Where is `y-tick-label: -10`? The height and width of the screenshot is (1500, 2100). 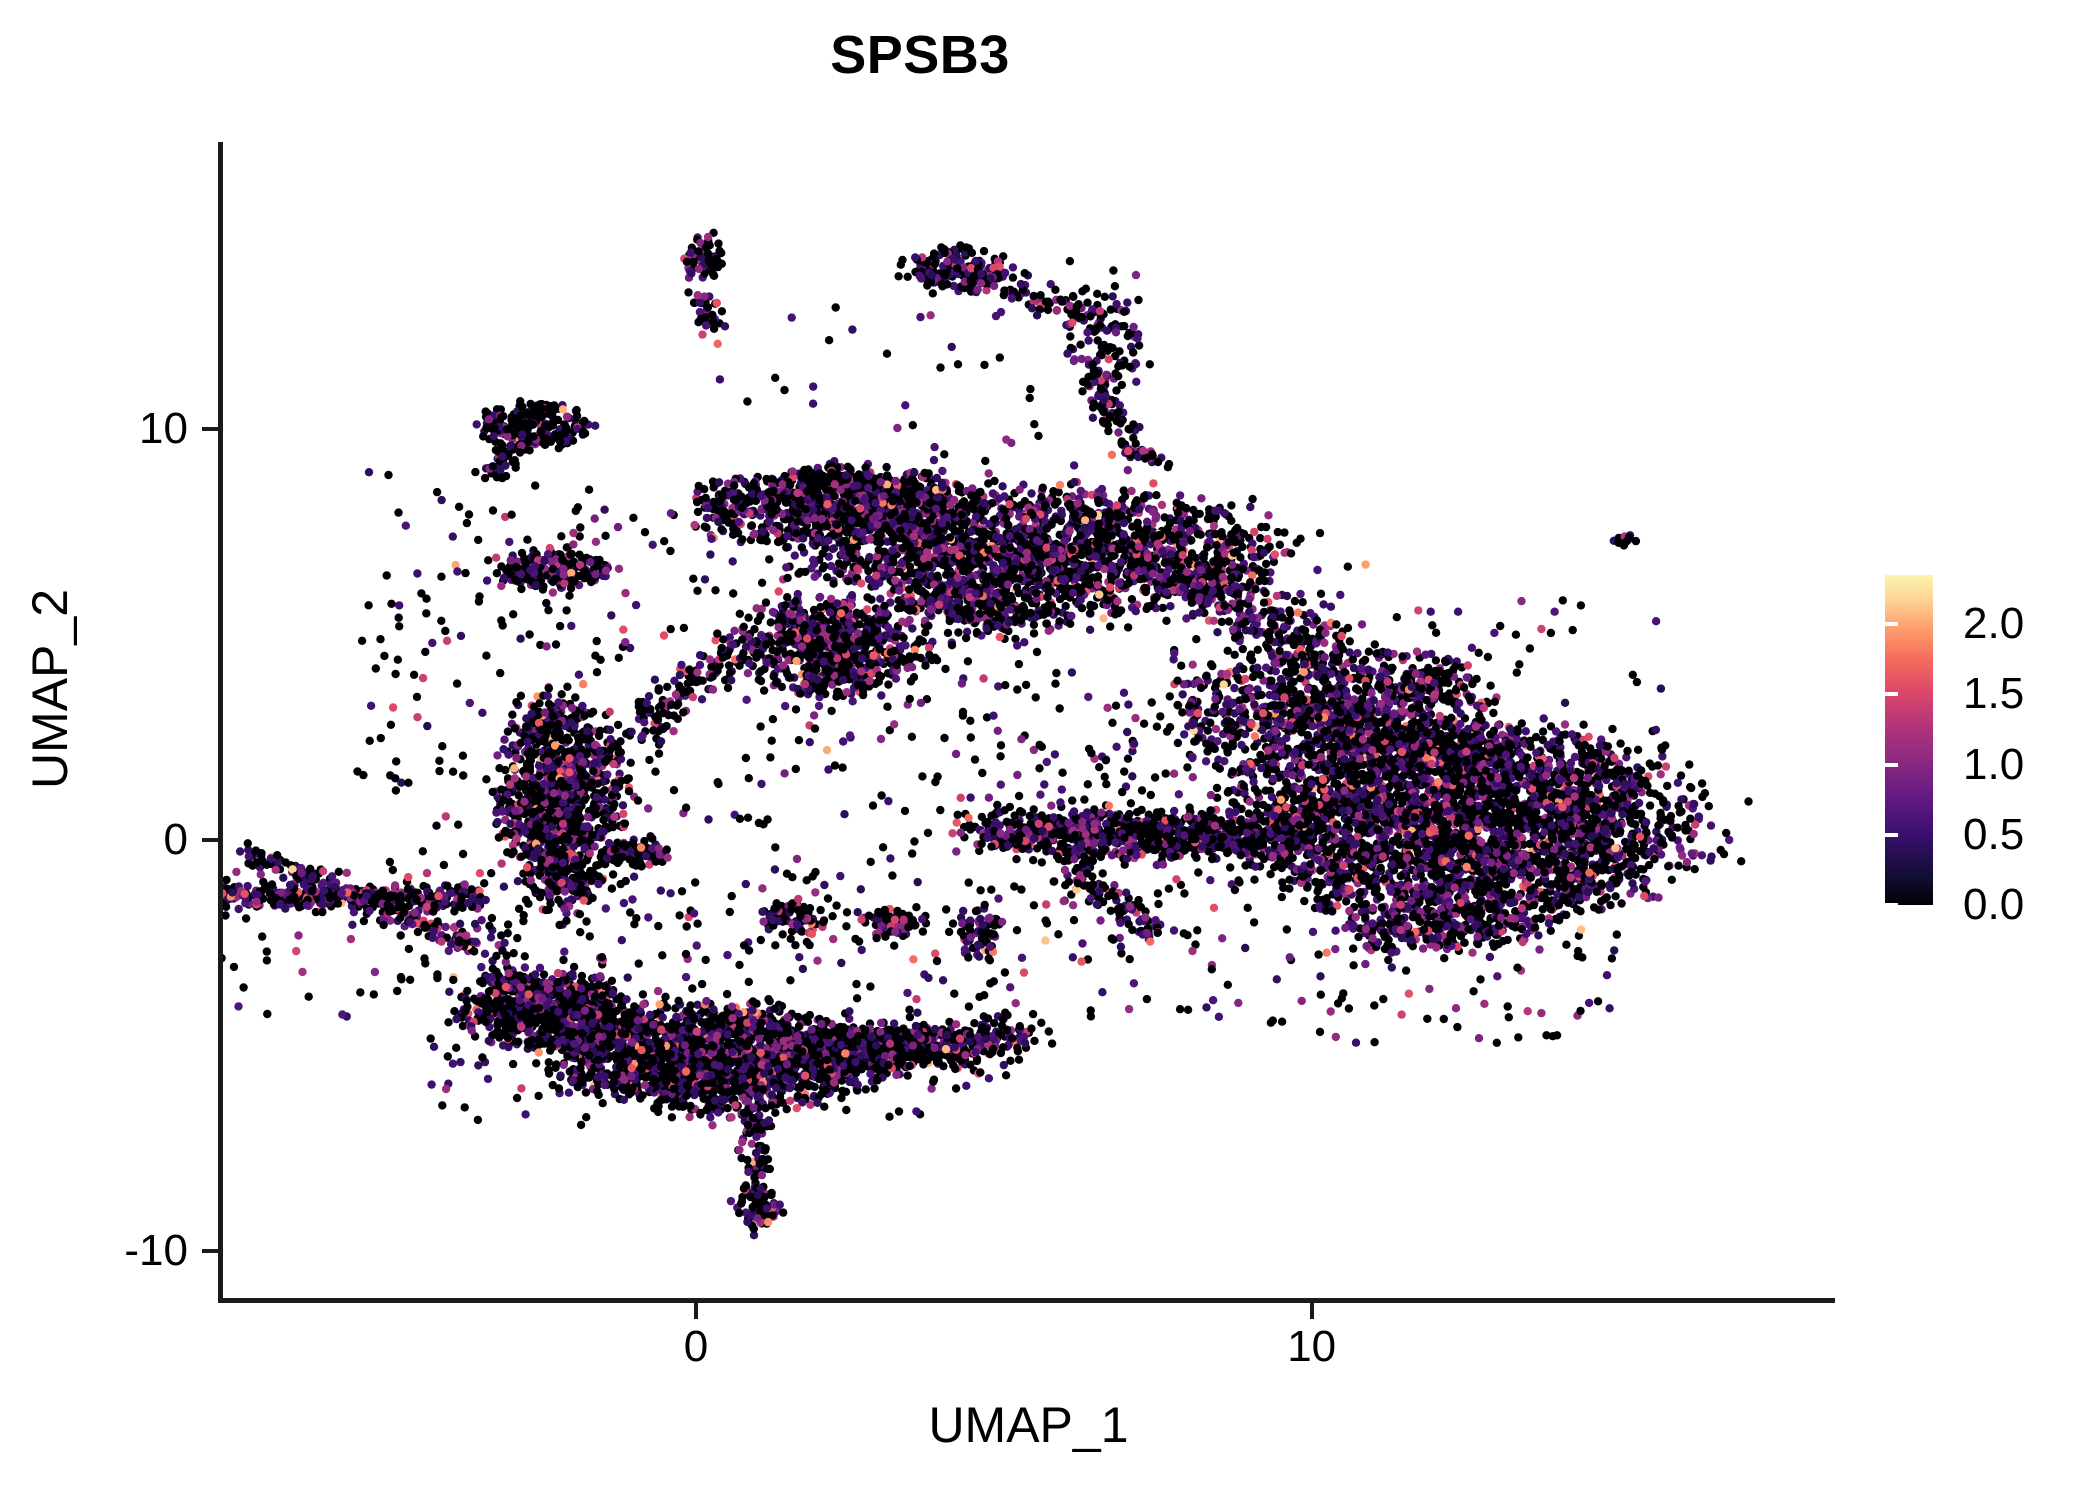
y-tick-label: -10 is located at coordinates (156, 1250).